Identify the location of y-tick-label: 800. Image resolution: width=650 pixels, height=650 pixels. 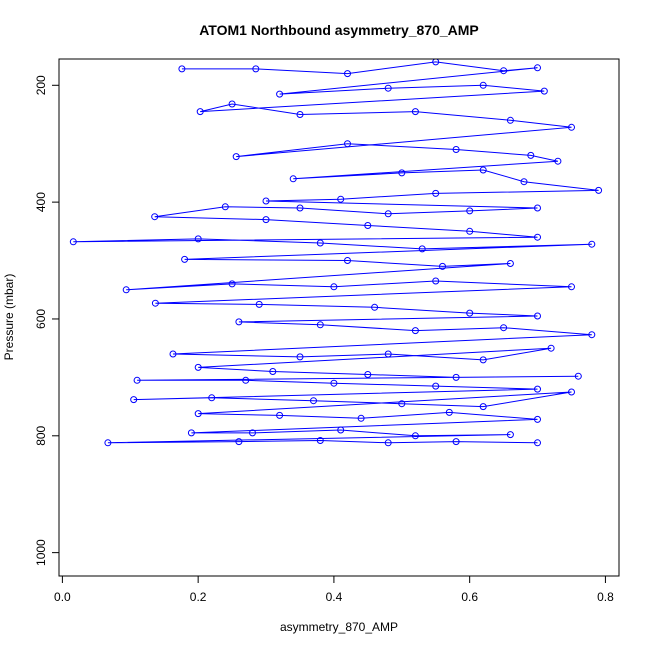
(41, 435).